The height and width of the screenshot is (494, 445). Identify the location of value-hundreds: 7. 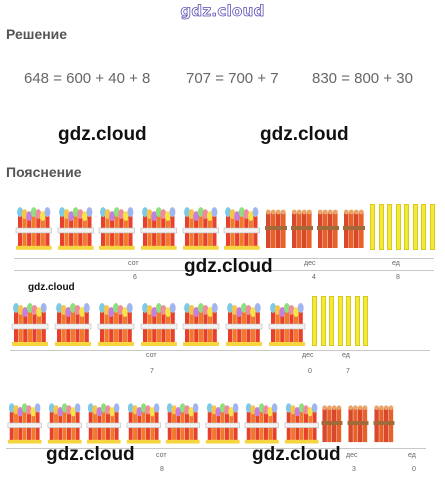
(152, 371).